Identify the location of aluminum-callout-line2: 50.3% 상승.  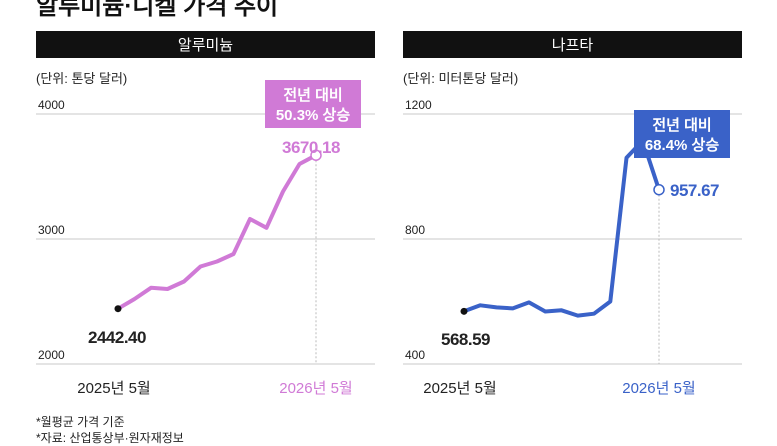
(313, 115).